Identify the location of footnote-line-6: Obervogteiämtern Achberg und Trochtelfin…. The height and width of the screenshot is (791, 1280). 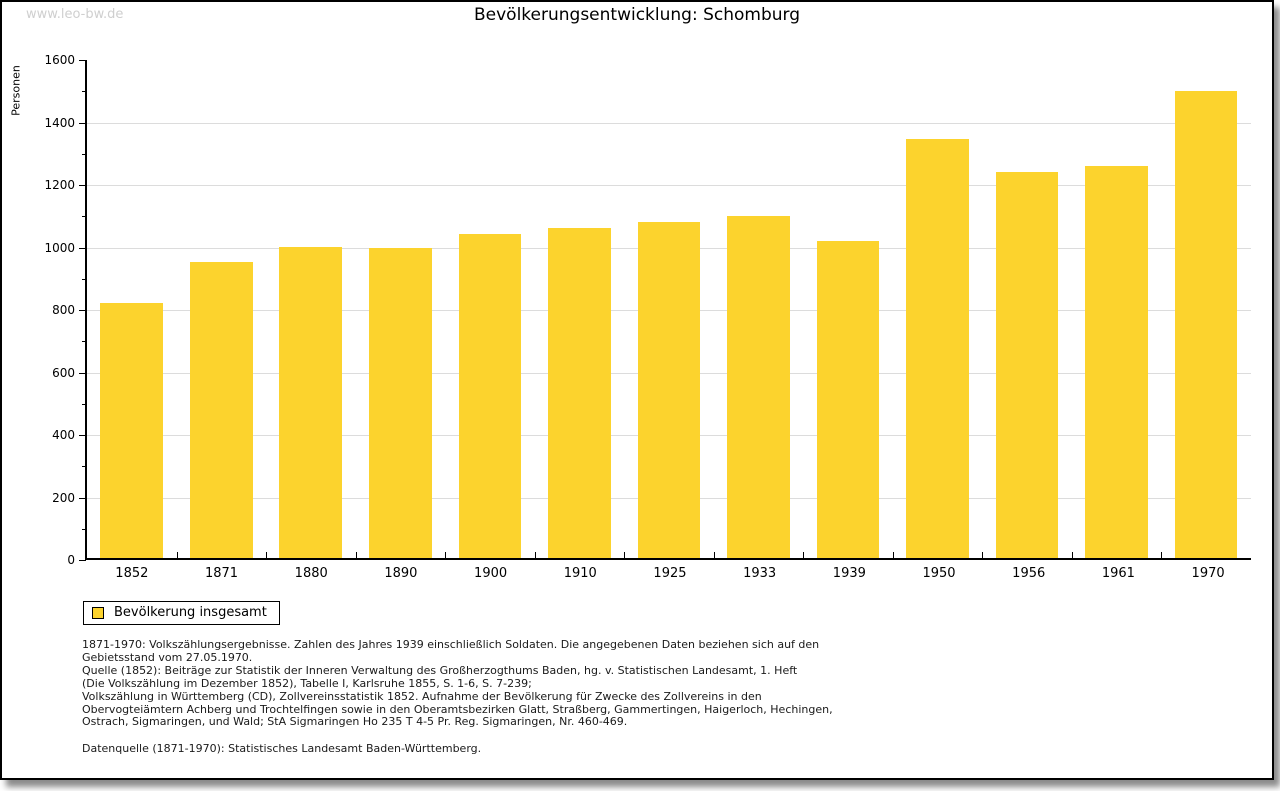
(457, 709).